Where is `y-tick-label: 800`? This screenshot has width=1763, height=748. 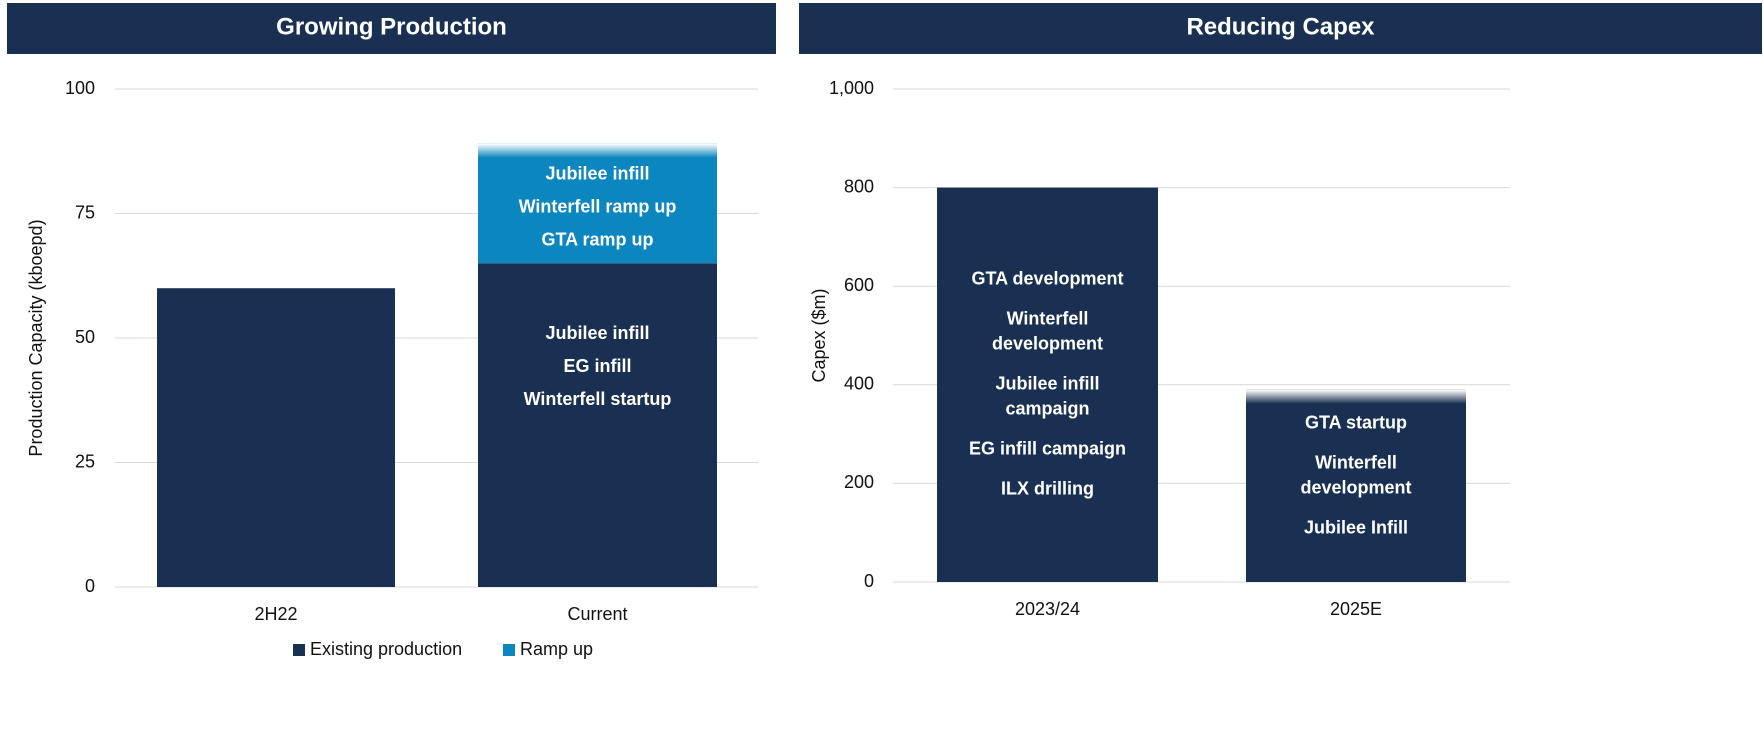 y-tick-label: 800 is located at coordinates (859, 186).